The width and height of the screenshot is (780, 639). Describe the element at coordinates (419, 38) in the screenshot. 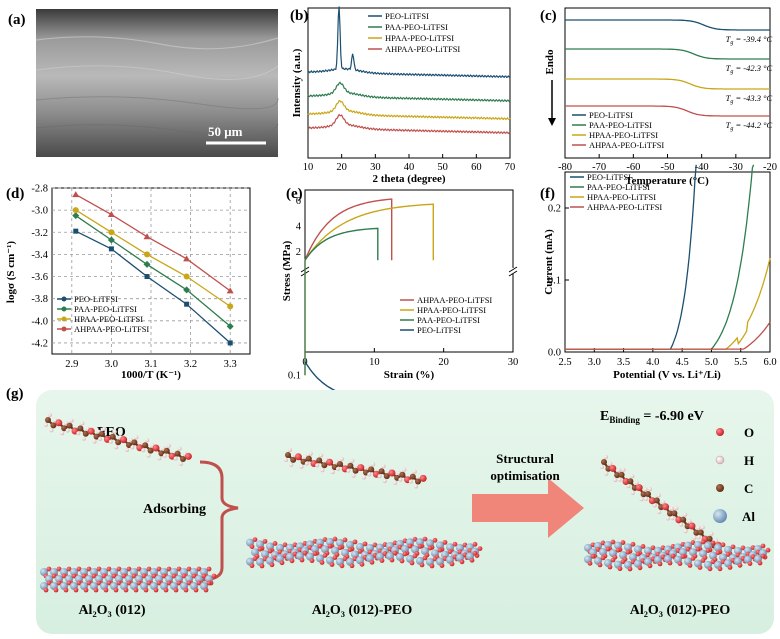

I see `b-legend-entry: HPAA-PEO-LiTFSI` at that location.